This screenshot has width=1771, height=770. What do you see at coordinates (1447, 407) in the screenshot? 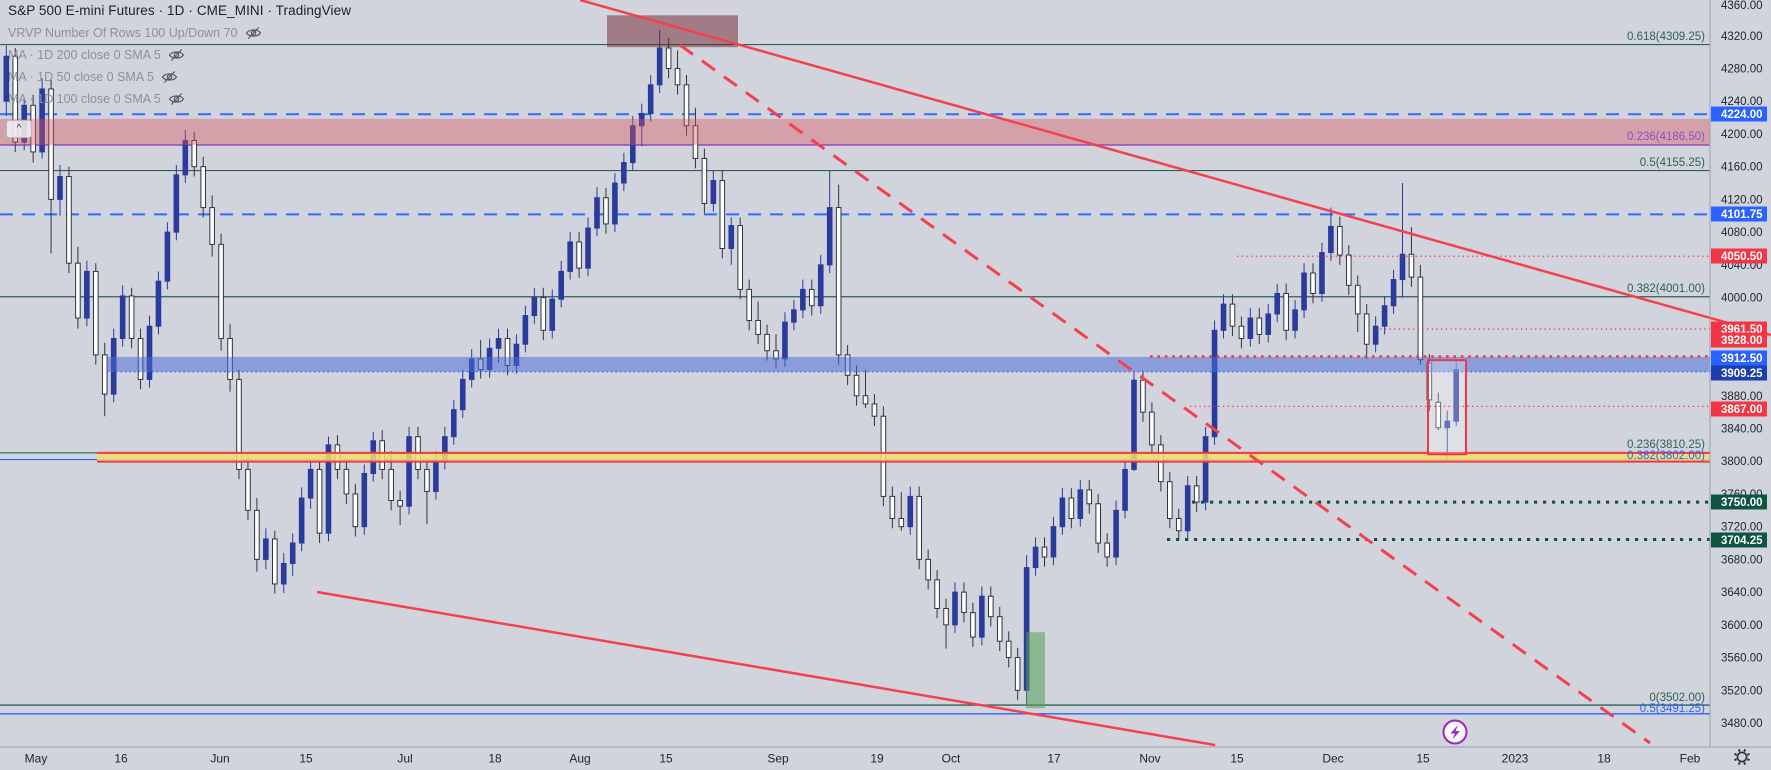
I see `breakdown-box-red` at bounding box center [1447, 407].